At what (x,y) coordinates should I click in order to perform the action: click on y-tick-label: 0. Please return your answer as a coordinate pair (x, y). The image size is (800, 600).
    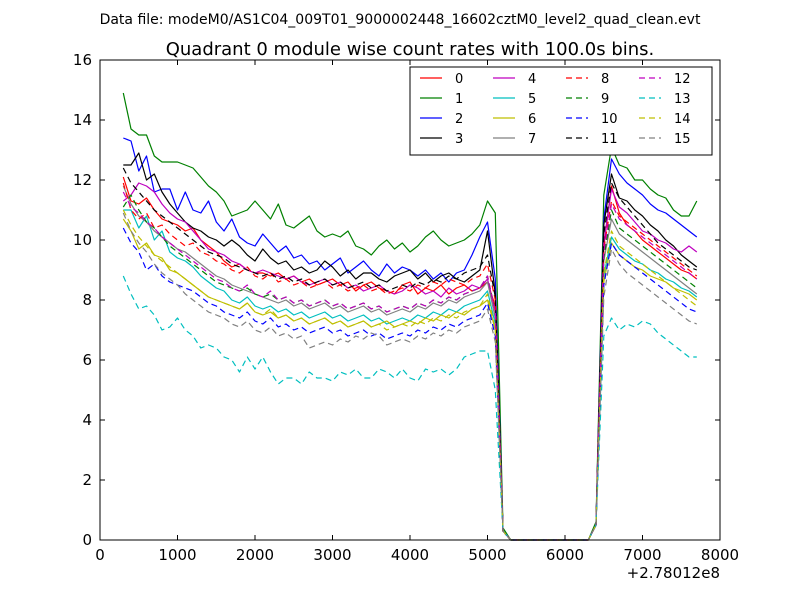
    Looking at the image, I should click on (87, 540).